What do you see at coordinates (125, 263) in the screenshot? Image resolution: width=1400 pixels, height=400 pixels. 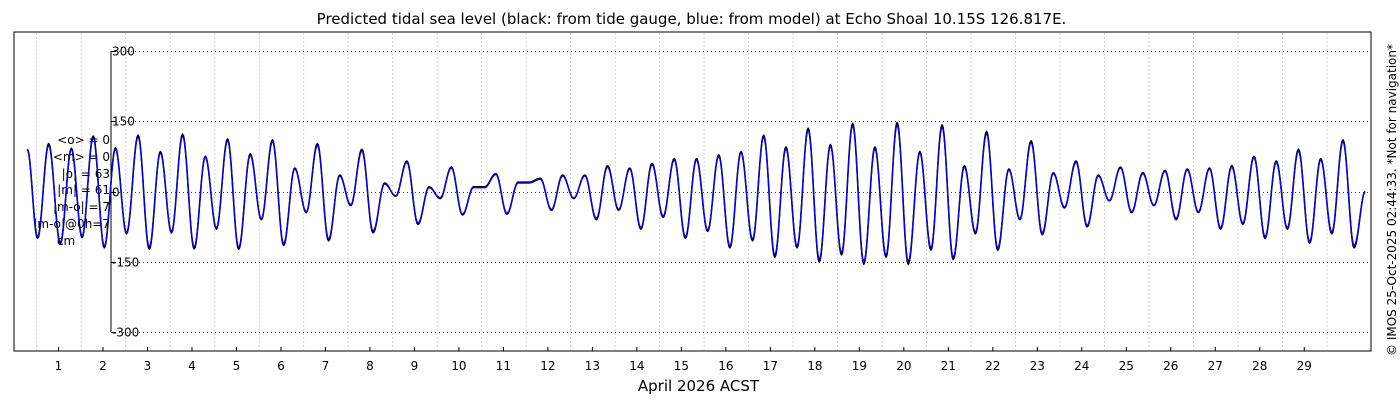 I see `y-tick-label: -150` at bounding box center [125, 263].